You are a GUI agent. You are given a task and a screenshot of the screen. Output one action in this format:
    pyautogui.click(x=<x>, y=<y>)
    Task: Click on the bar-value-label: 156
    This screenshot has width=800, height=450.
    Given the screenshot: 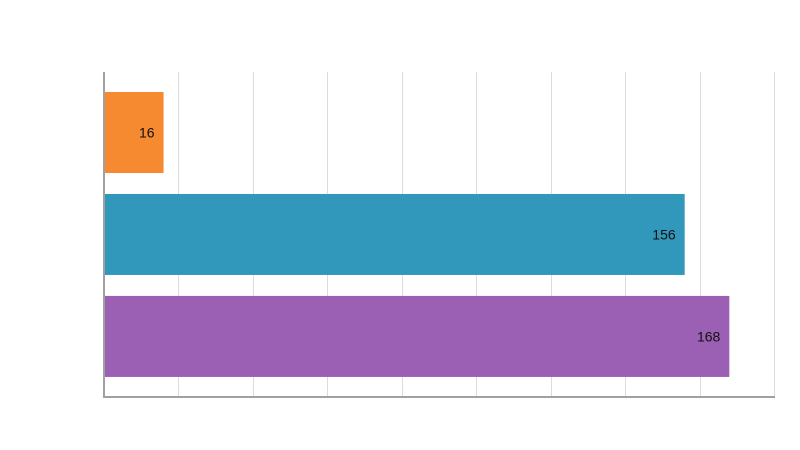 What is the action you would take?
    pyautogui.click(x=664, y=234)
    